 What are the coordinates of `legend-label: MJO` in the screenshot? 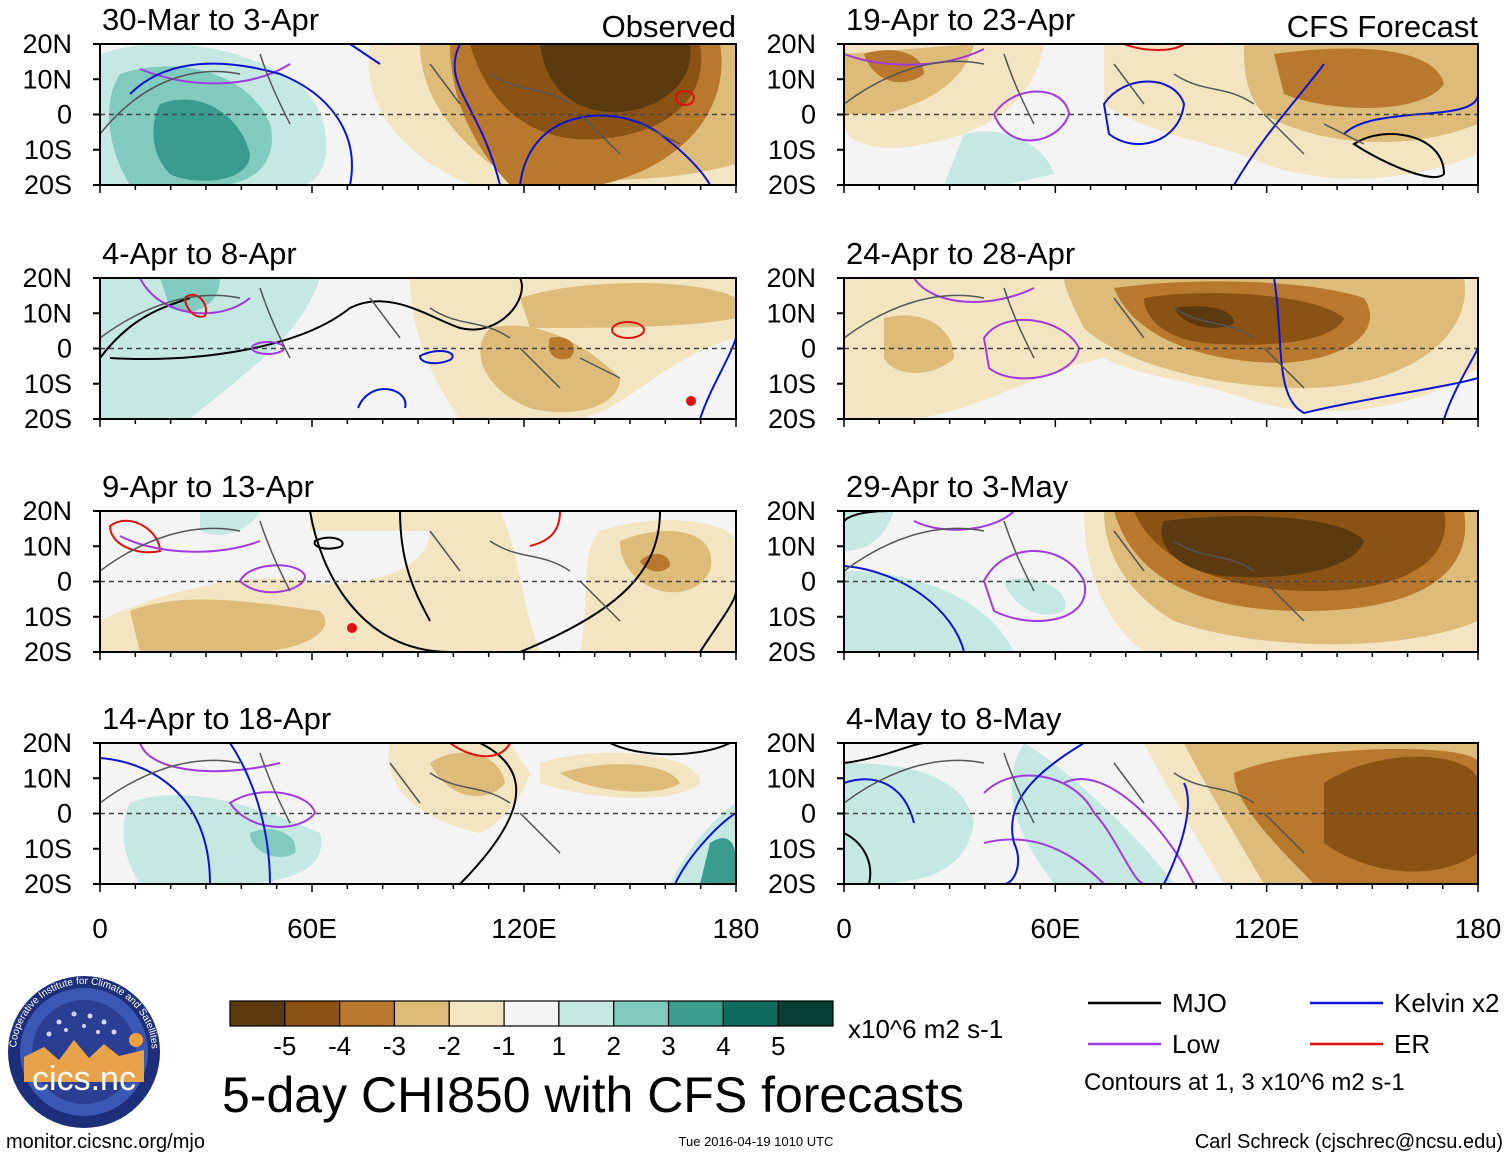 It's located at (1199, 1003).